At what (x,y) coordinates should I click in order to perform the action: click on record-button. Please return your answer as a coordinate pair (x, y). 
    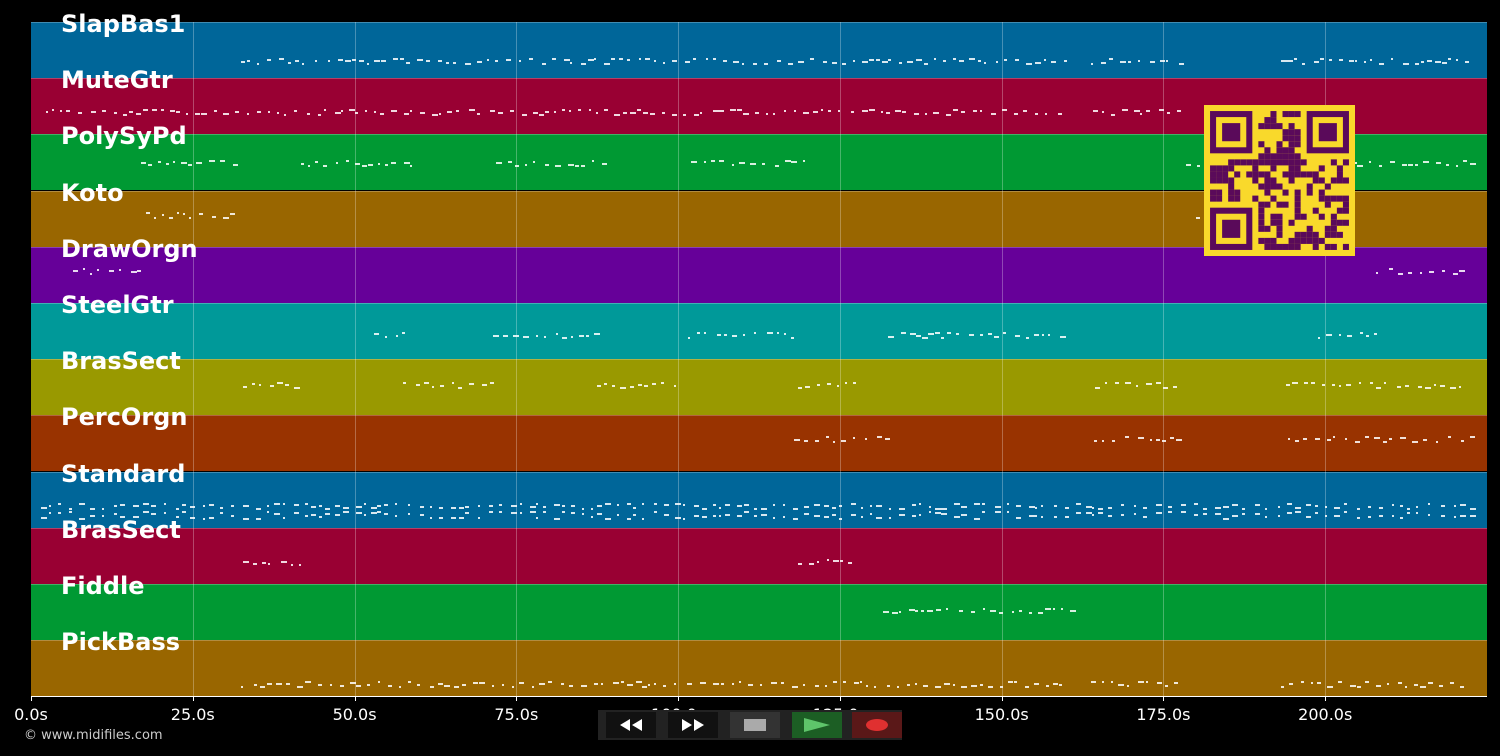
    Looking at the image, I should click on (877, 725).